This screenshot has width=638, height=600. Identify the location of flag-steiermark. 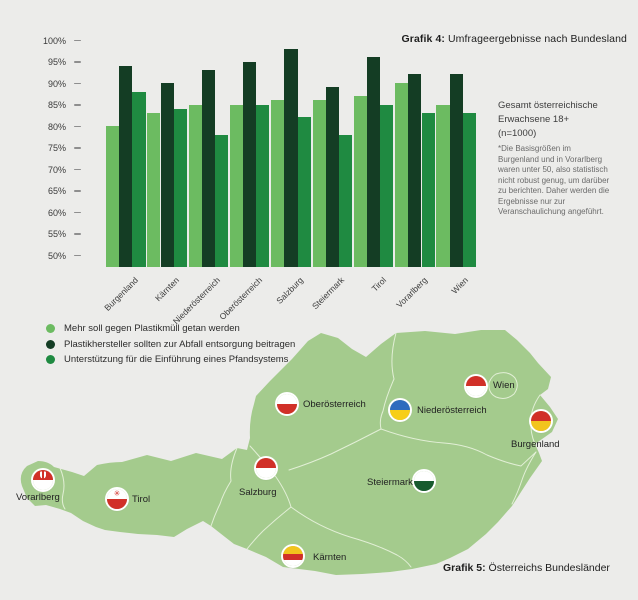
(424, 481).